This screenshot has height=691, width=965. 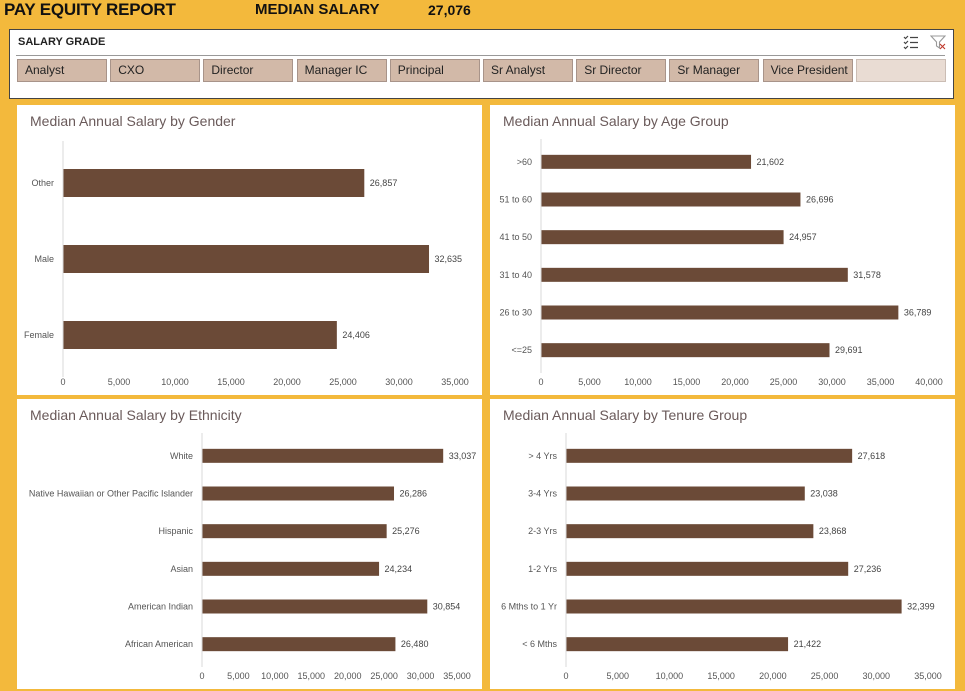 I want to click on data-label: 26,286, so click(x=414, y=494).